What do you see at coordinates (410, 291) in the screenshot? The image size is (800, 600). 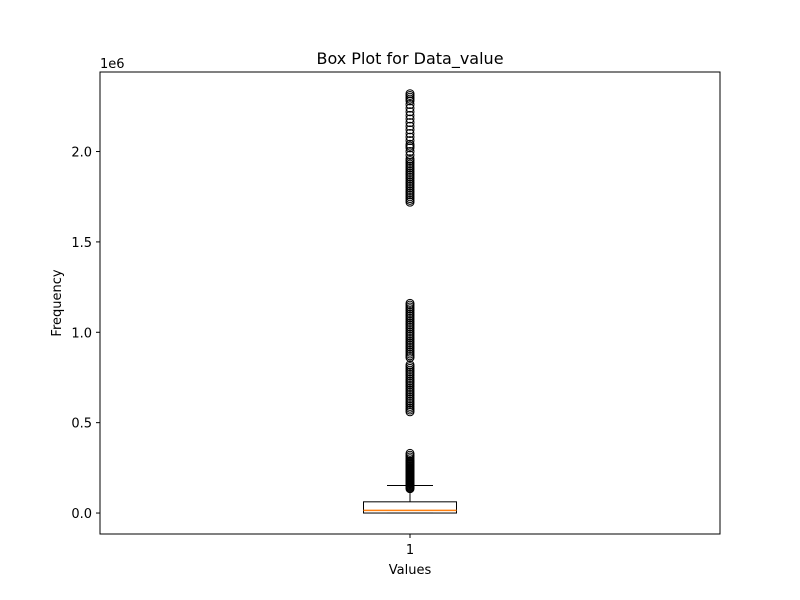 I see `outlier-group` at bounding box center [410, 291].